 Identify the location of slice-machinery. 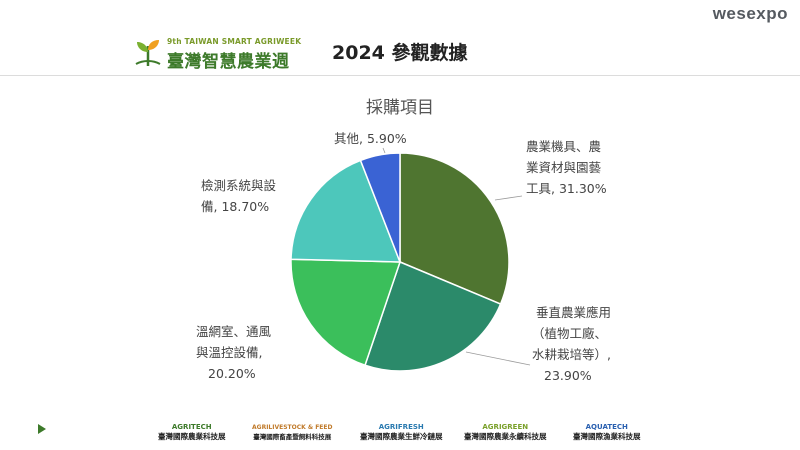
(454, 229).